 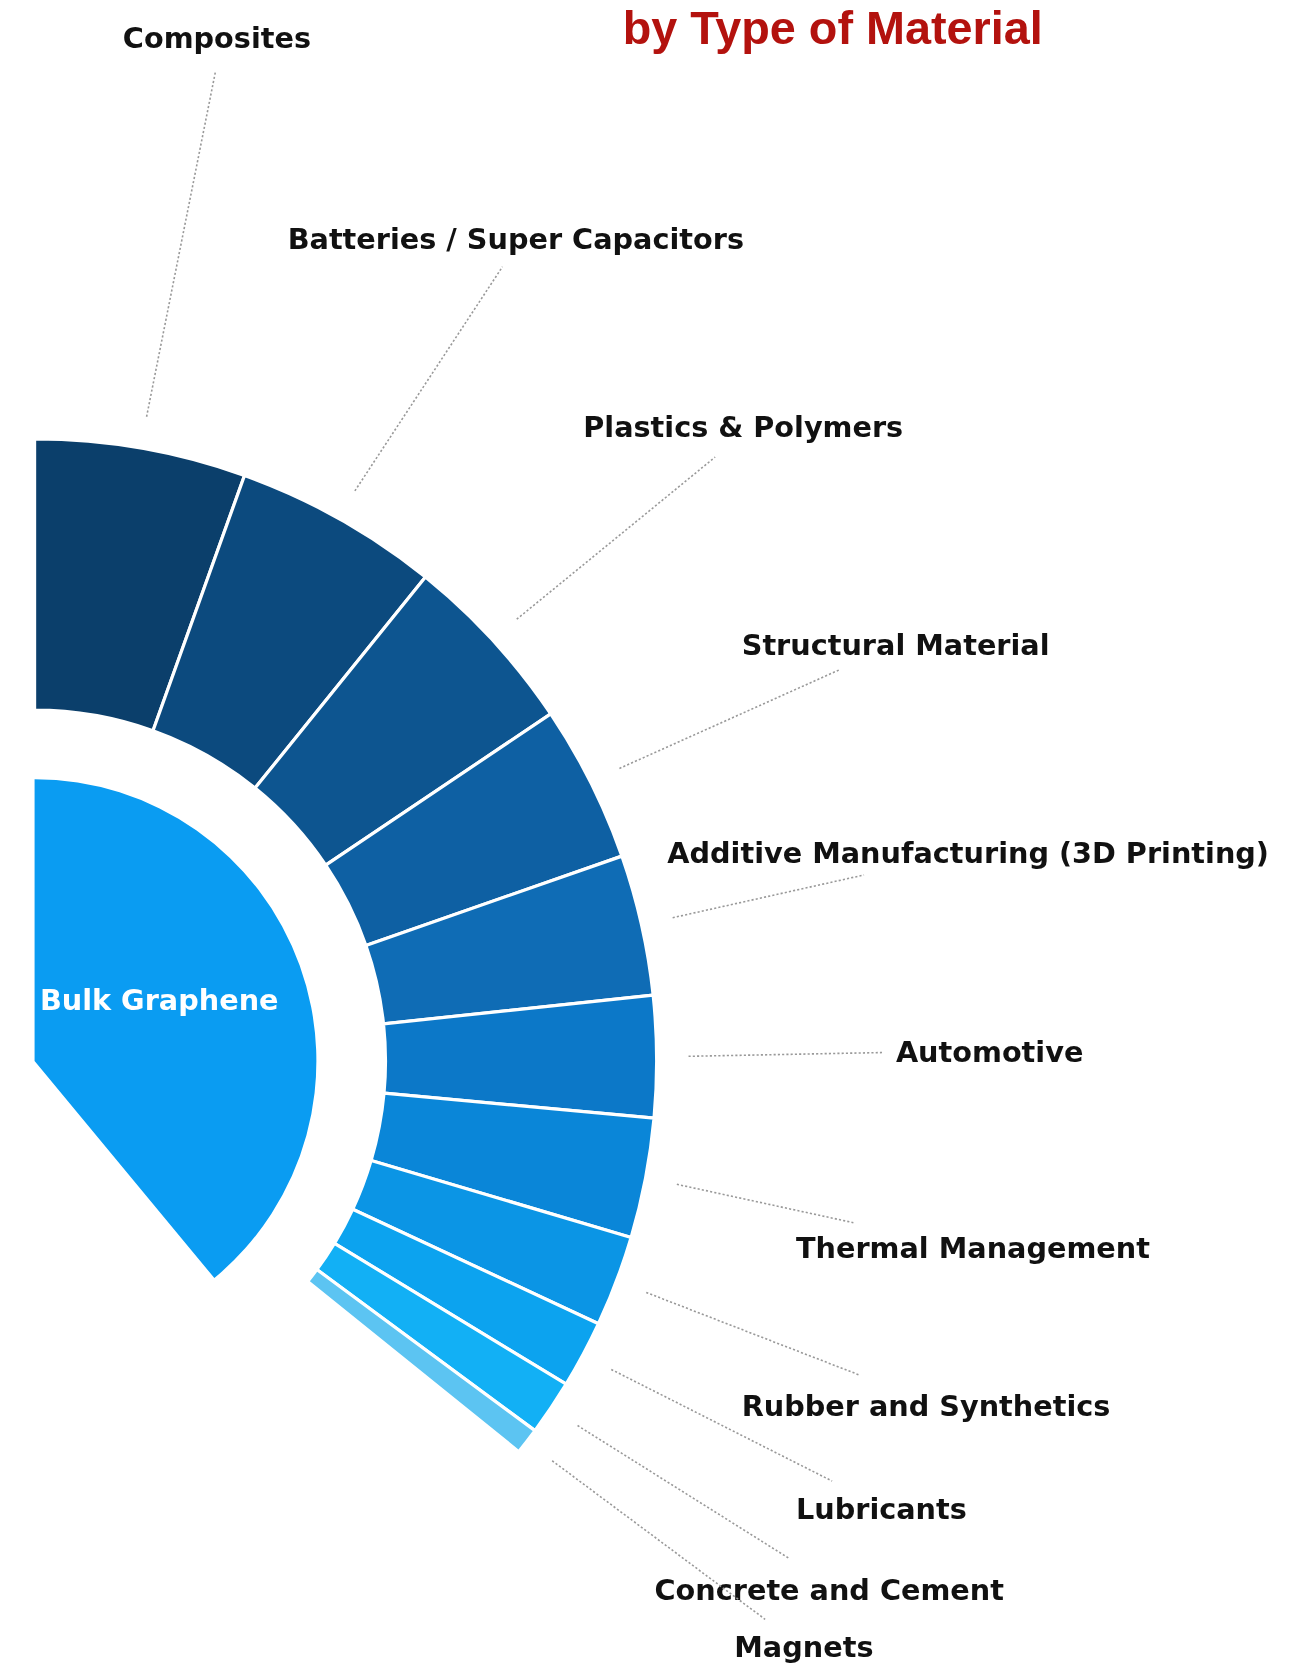 I want to click on chart-title: by Type of Material, so click(x=832, y=28).